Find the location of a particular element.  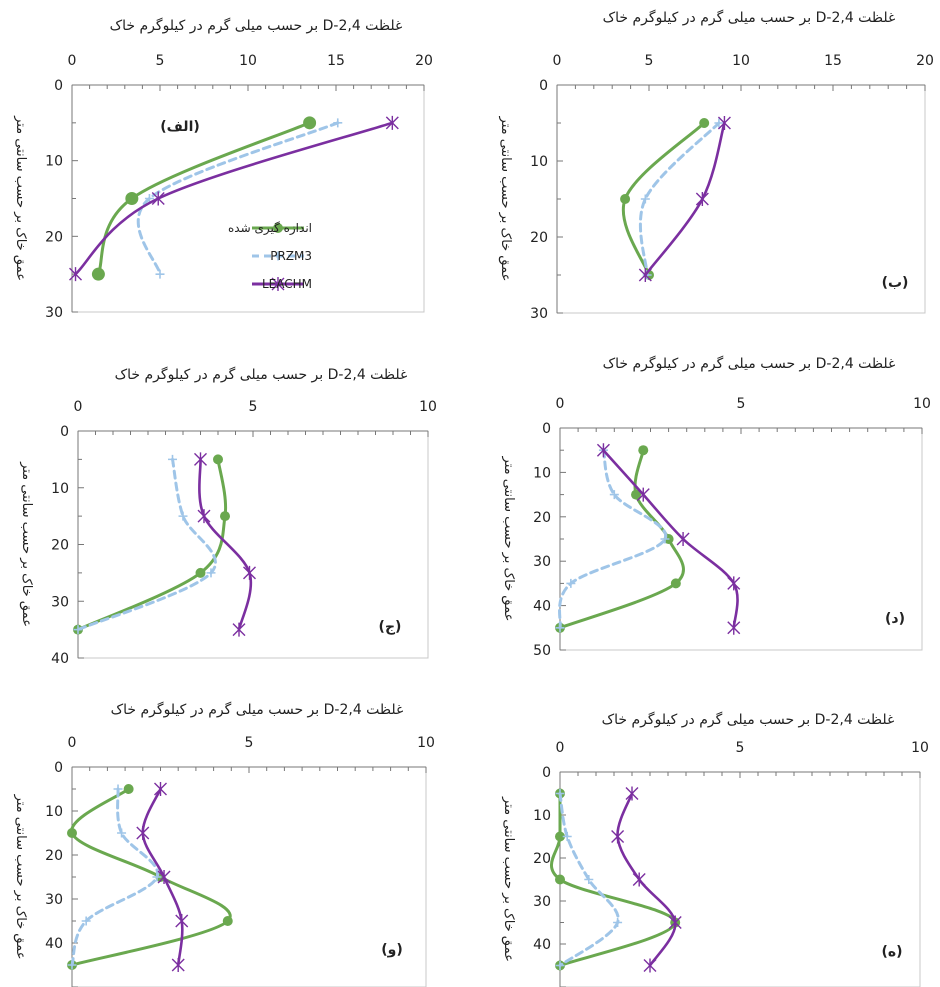

przm3-line is located at coordinates (146, 544).